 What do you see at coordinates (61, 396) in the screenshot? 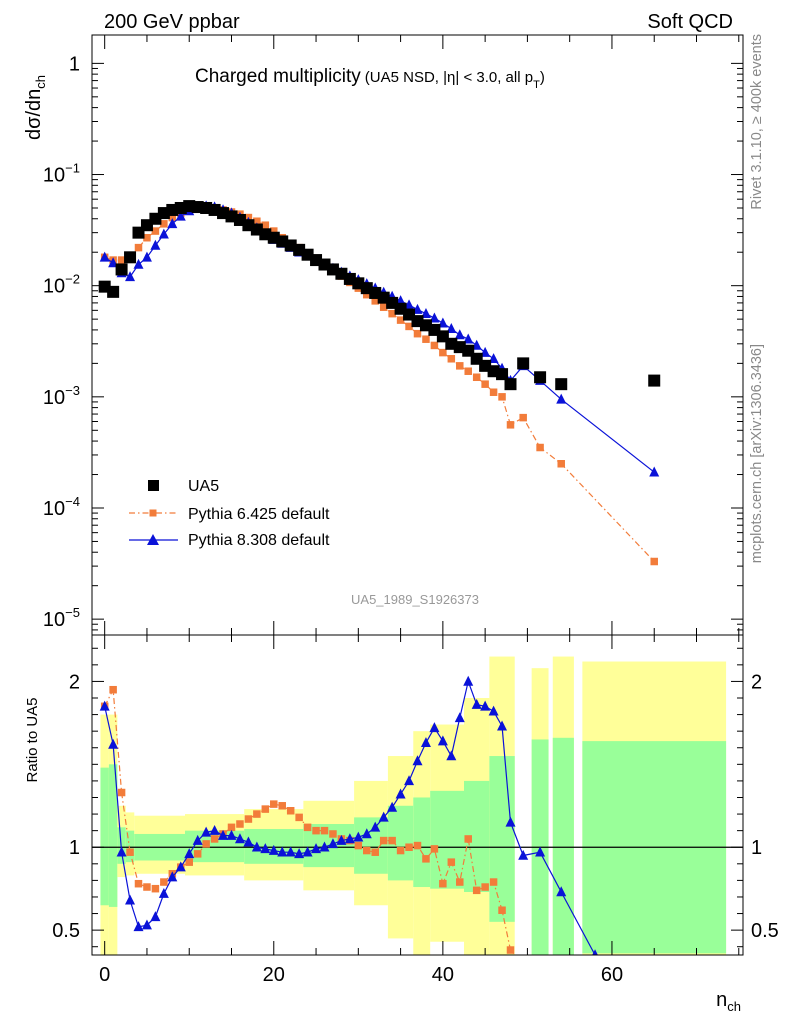
I see `main-y-tick-label: 10⁻³` at bounding box center [61, 396].